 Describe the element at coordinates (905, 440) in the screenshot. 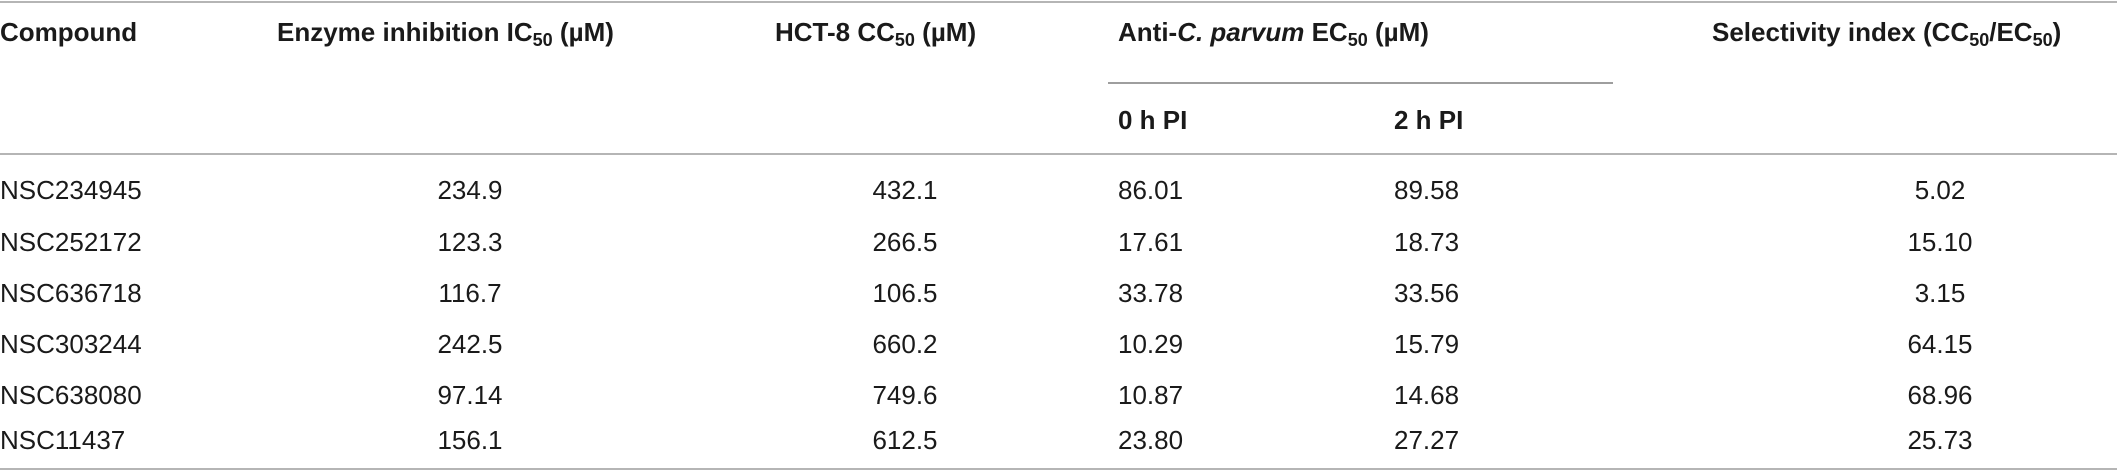

I see `cell-hct8-cc50: 612.5` at that location.